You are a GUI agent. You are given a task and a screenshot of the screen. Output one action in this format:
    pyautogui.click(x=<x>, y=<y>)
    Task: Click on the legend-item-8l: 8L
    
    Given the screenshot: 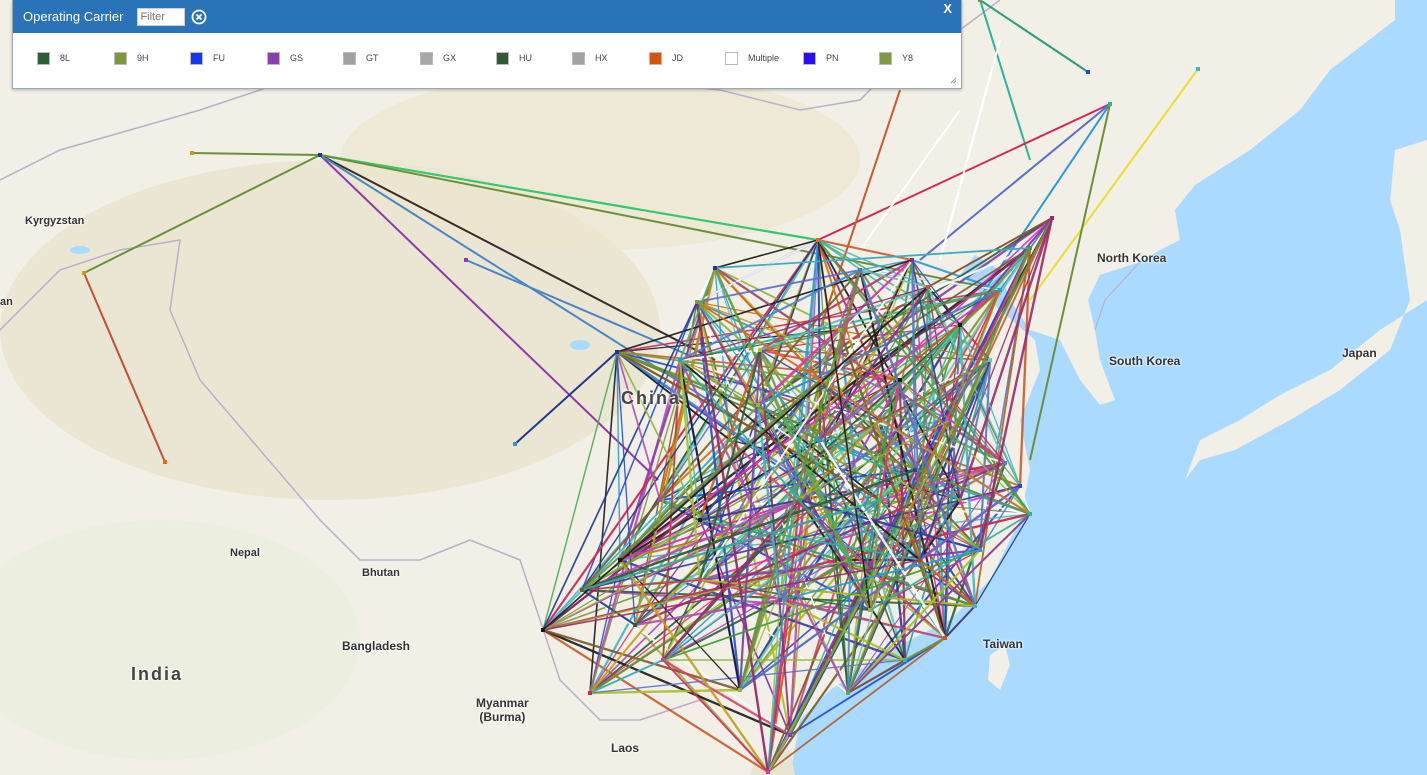 What is the action you would take?
    pyautogui.click(x=53, y=58)
    